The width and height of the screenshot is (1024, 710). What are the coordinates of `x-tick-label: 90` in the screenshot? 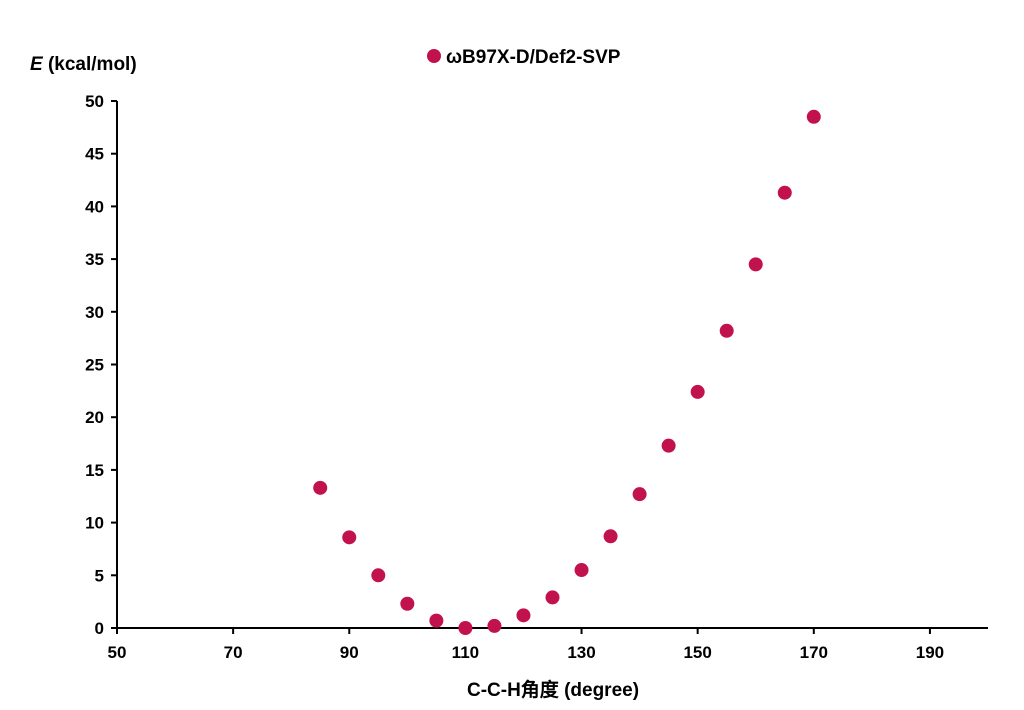 It's located at (349, 652).